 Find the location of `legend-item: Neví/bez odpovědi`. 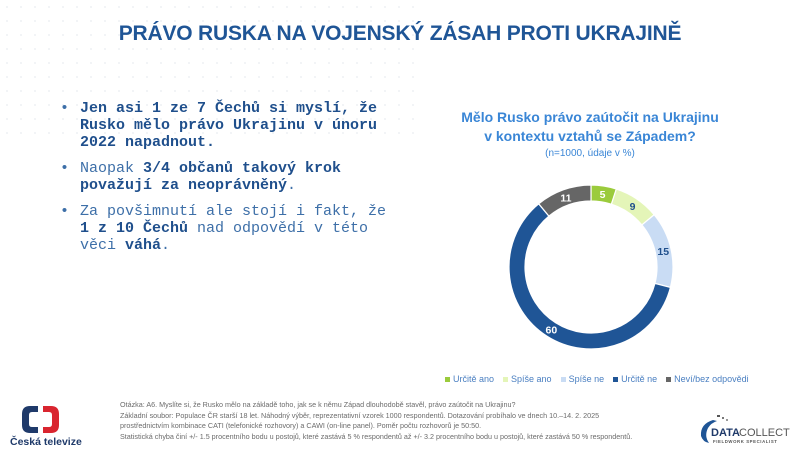

legend-item: Neví/bez odpovědi is located at coordinates (707, 379).